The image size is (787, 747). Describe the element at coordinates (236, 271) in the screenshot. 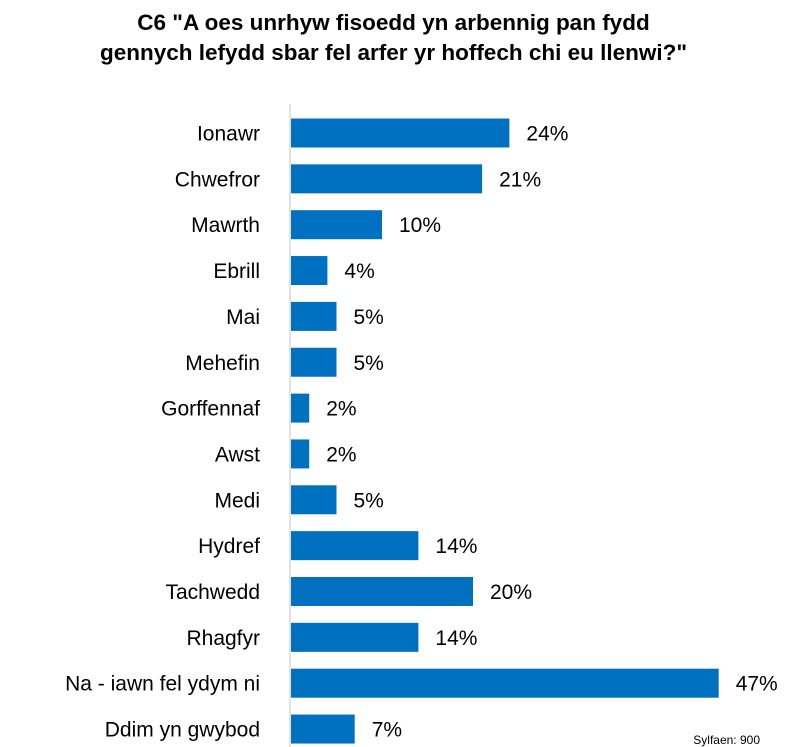

I see `category-label: Ebrill` at that location.